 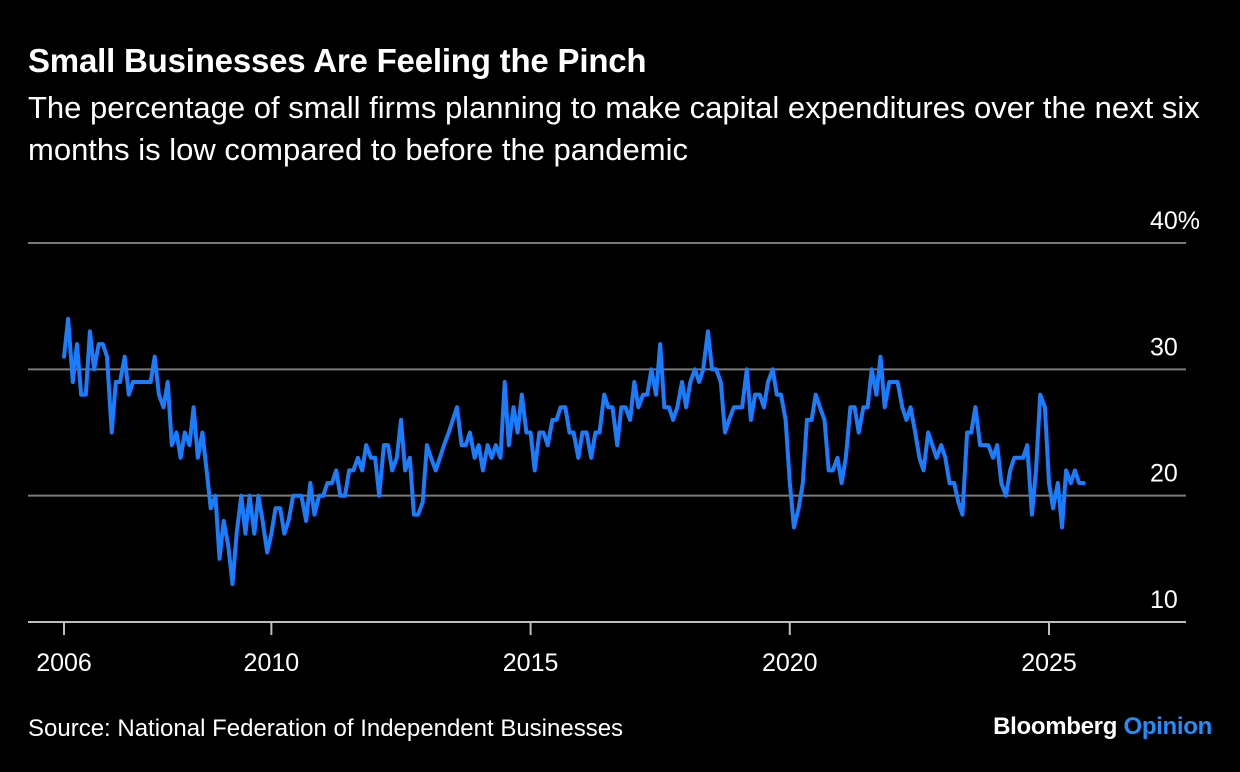 What do you see at coordinates (1164, 474) in the screenshot?
I see `y-tick-label-20: 20` at bounding box center [1164, 474].